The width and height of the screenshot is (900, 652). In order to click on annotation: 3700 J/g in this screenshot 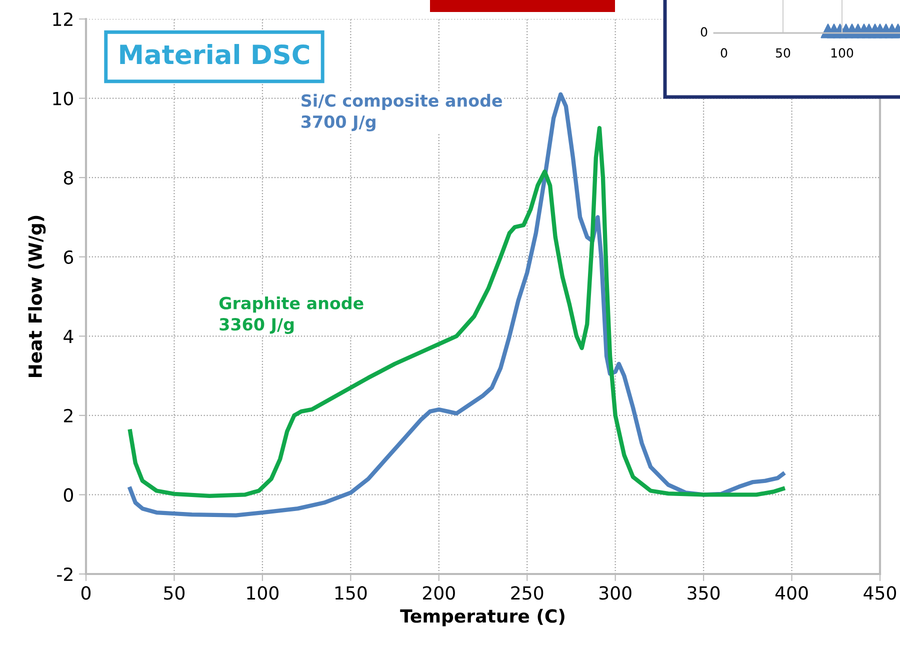, I will do `click(338, 123)`.